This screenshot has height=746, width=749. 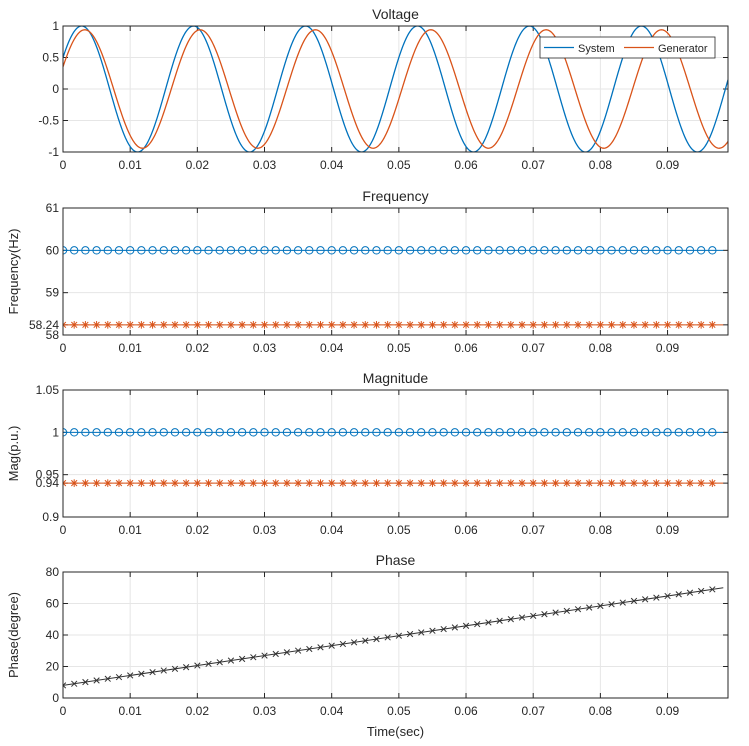 What do you see at coordinates (393, 636) in the screenshot?
I see `series-line-phase` at bounding box center [393, 636].